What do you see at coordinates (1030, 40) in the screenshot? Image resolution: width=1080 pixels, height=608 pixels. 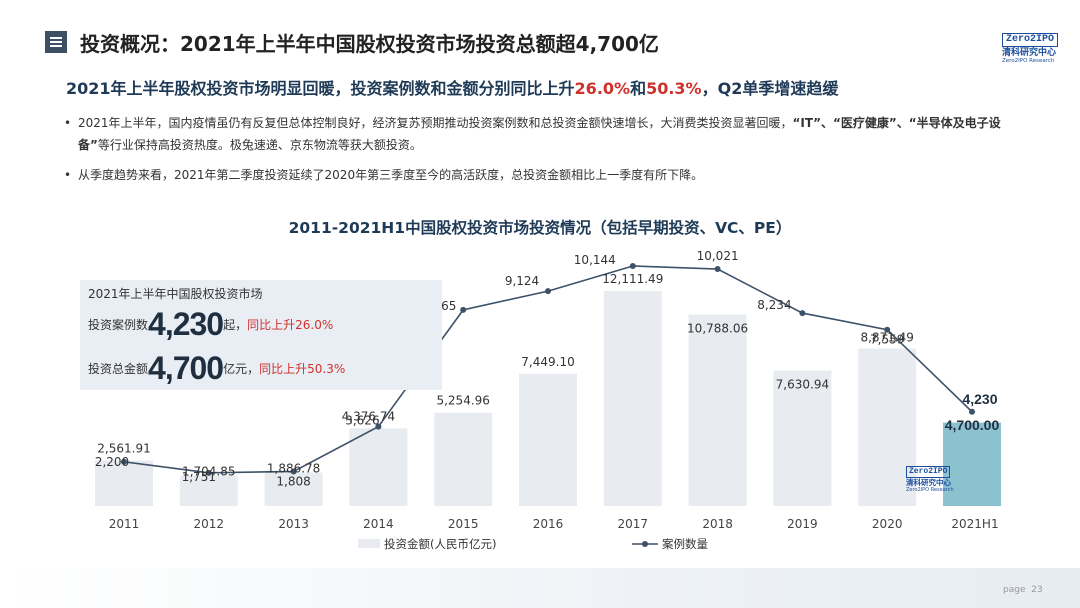 I see `logo-mark: Zero2IPO` at bounding box center [1030, 40].